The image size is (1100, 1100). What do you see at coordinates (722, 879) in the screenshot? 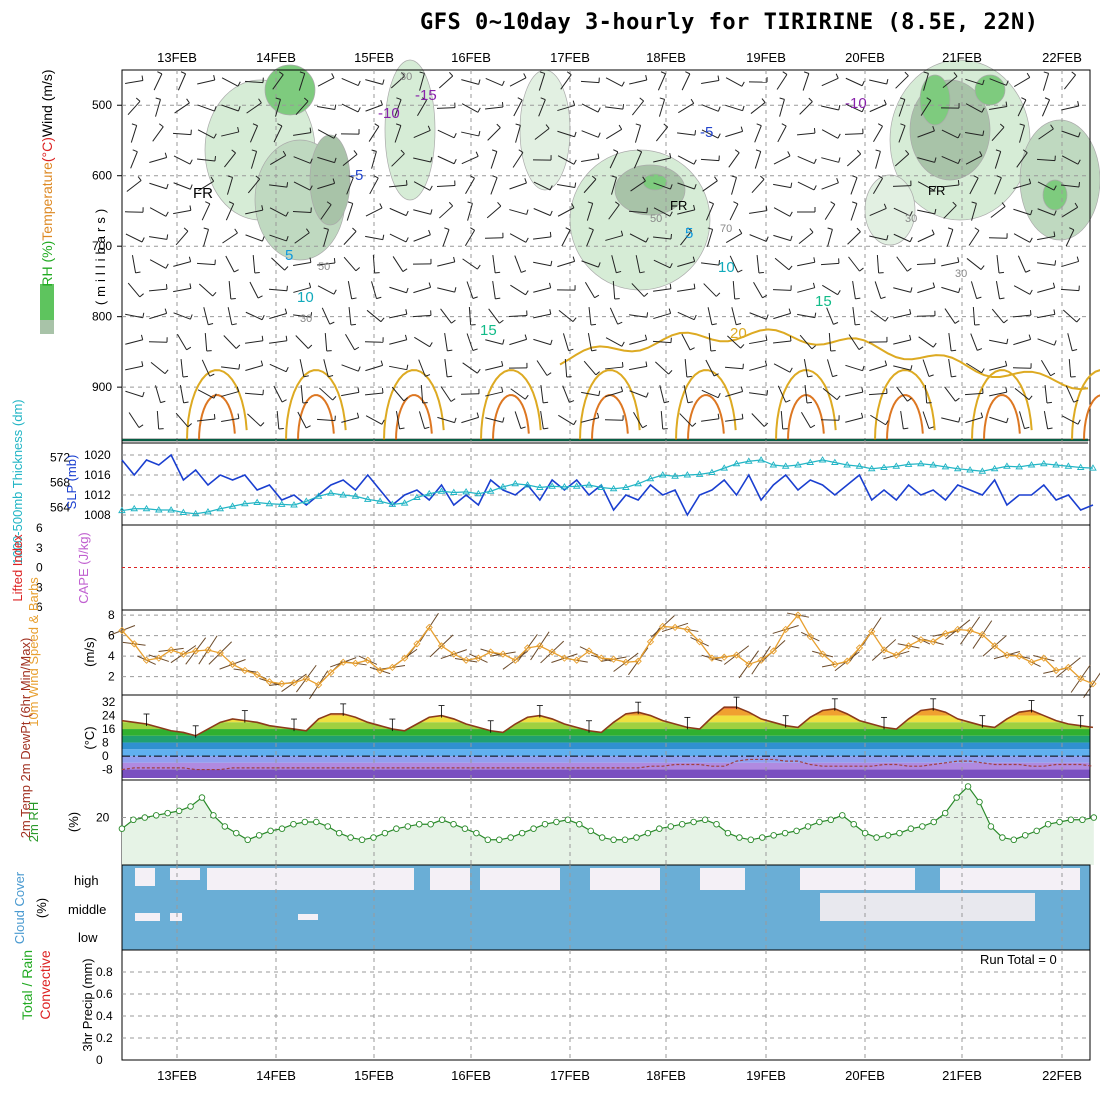
I see `cloud-clear` at bounding box center [722, 879].